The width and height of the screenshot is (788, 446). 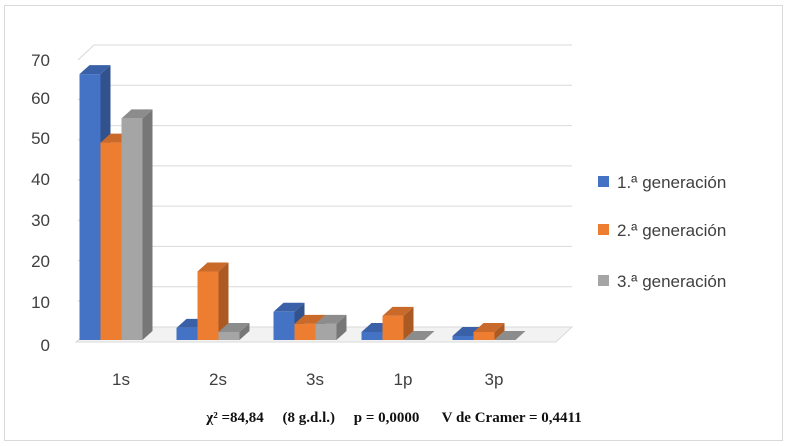 I want to click on legend-item-3: 3.ª generación, so click(x=662, y=281).